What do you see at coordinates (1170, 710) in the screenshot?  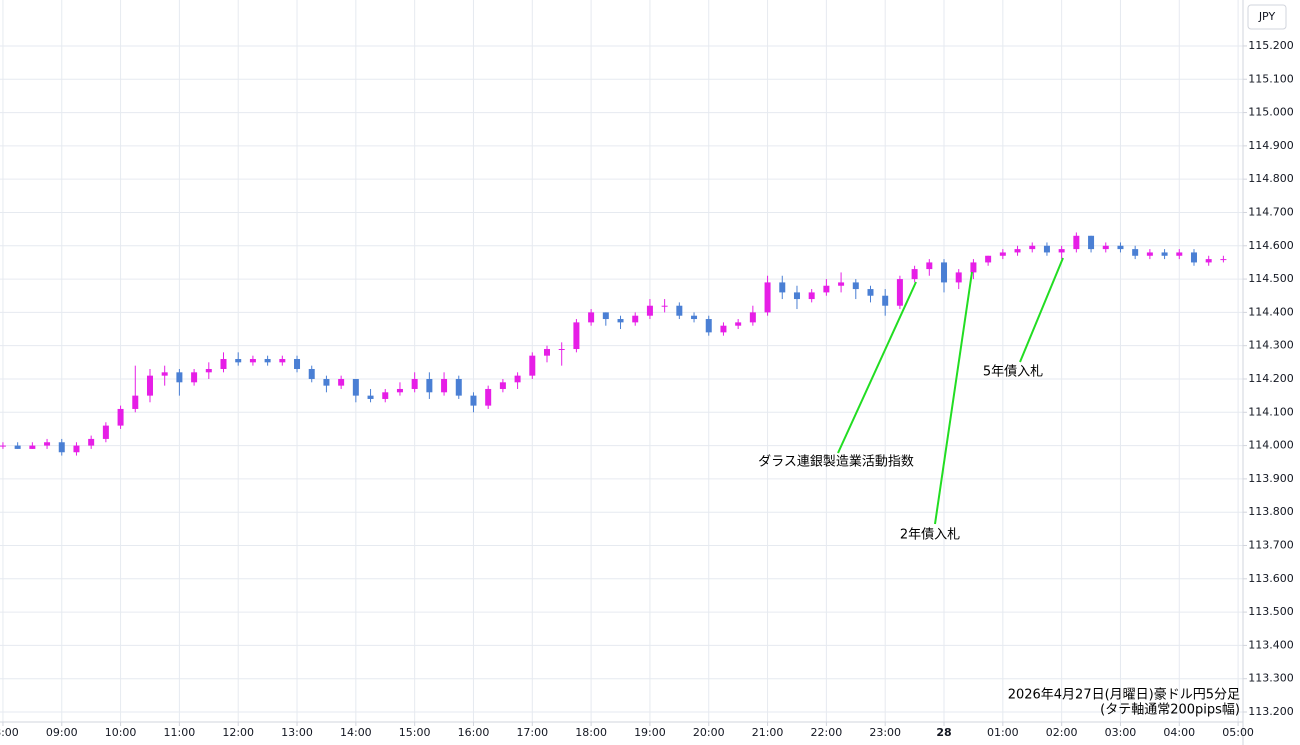 I see `note-line: (タテ軸通常200pips幅)` at bounding box center [1170, 710].